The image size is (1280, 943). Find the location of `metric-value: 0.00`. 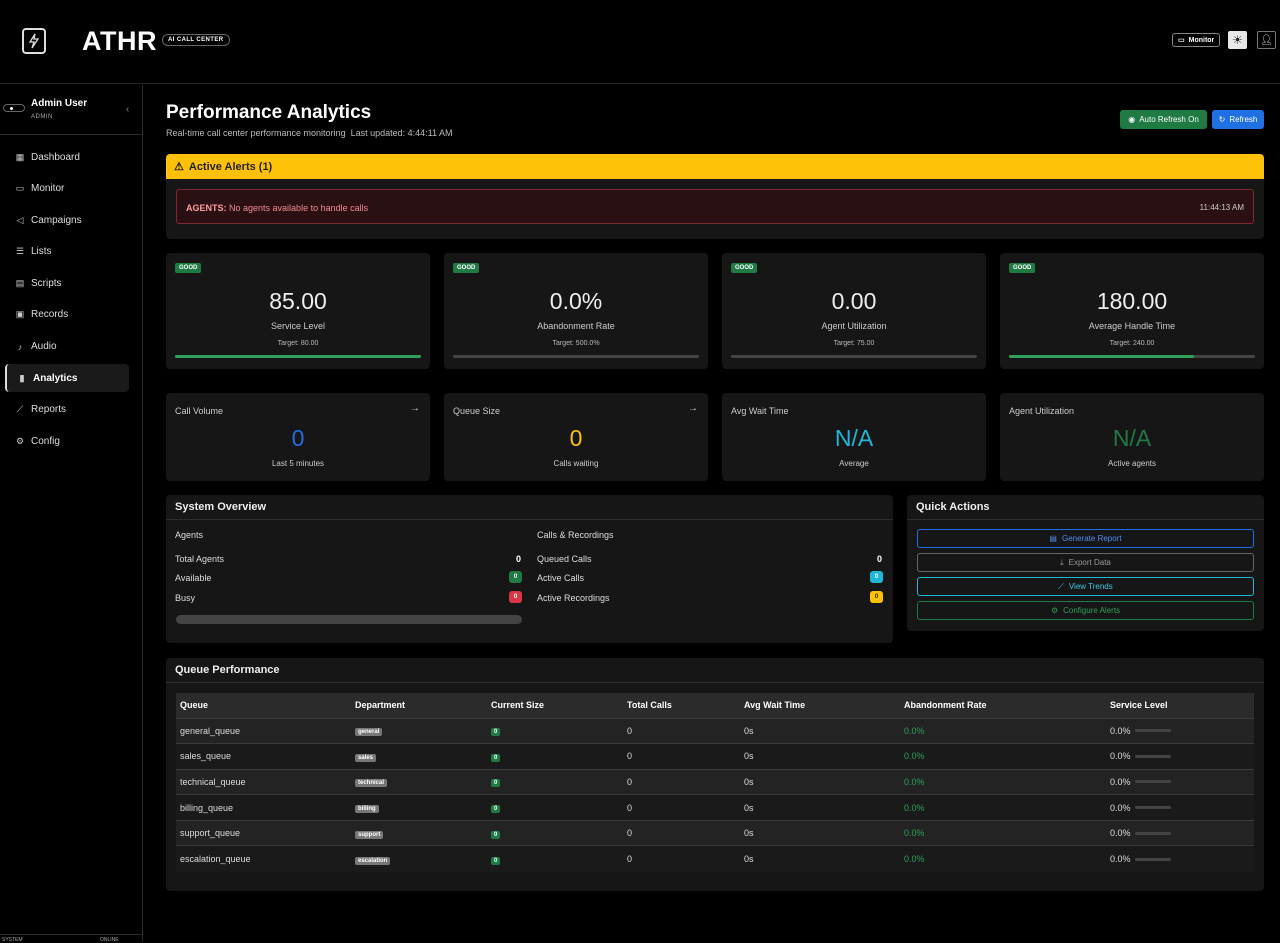

metric-value: 0.00 is located at coordinates (854, 301).